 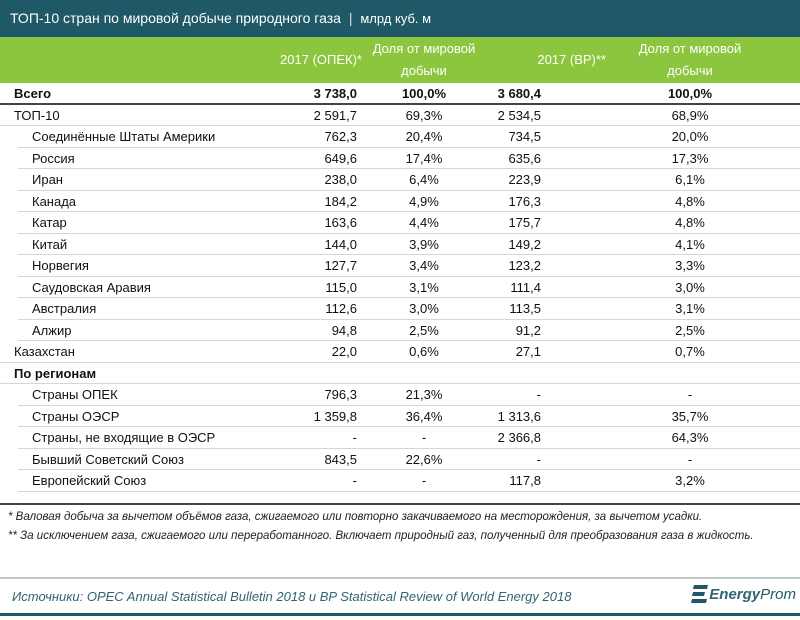 What do you see at coordinates (91, 287) in the screenshot?
I see `row-label: Саудовская Аравия` at bounding box center [91, 287].